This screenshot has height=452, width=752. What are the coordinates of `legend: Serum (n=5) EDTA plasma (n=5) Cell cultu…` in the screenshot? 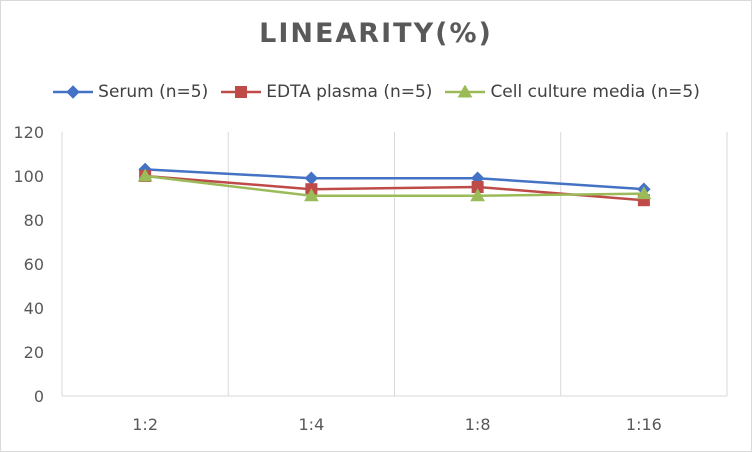 It's located at (376, 92).